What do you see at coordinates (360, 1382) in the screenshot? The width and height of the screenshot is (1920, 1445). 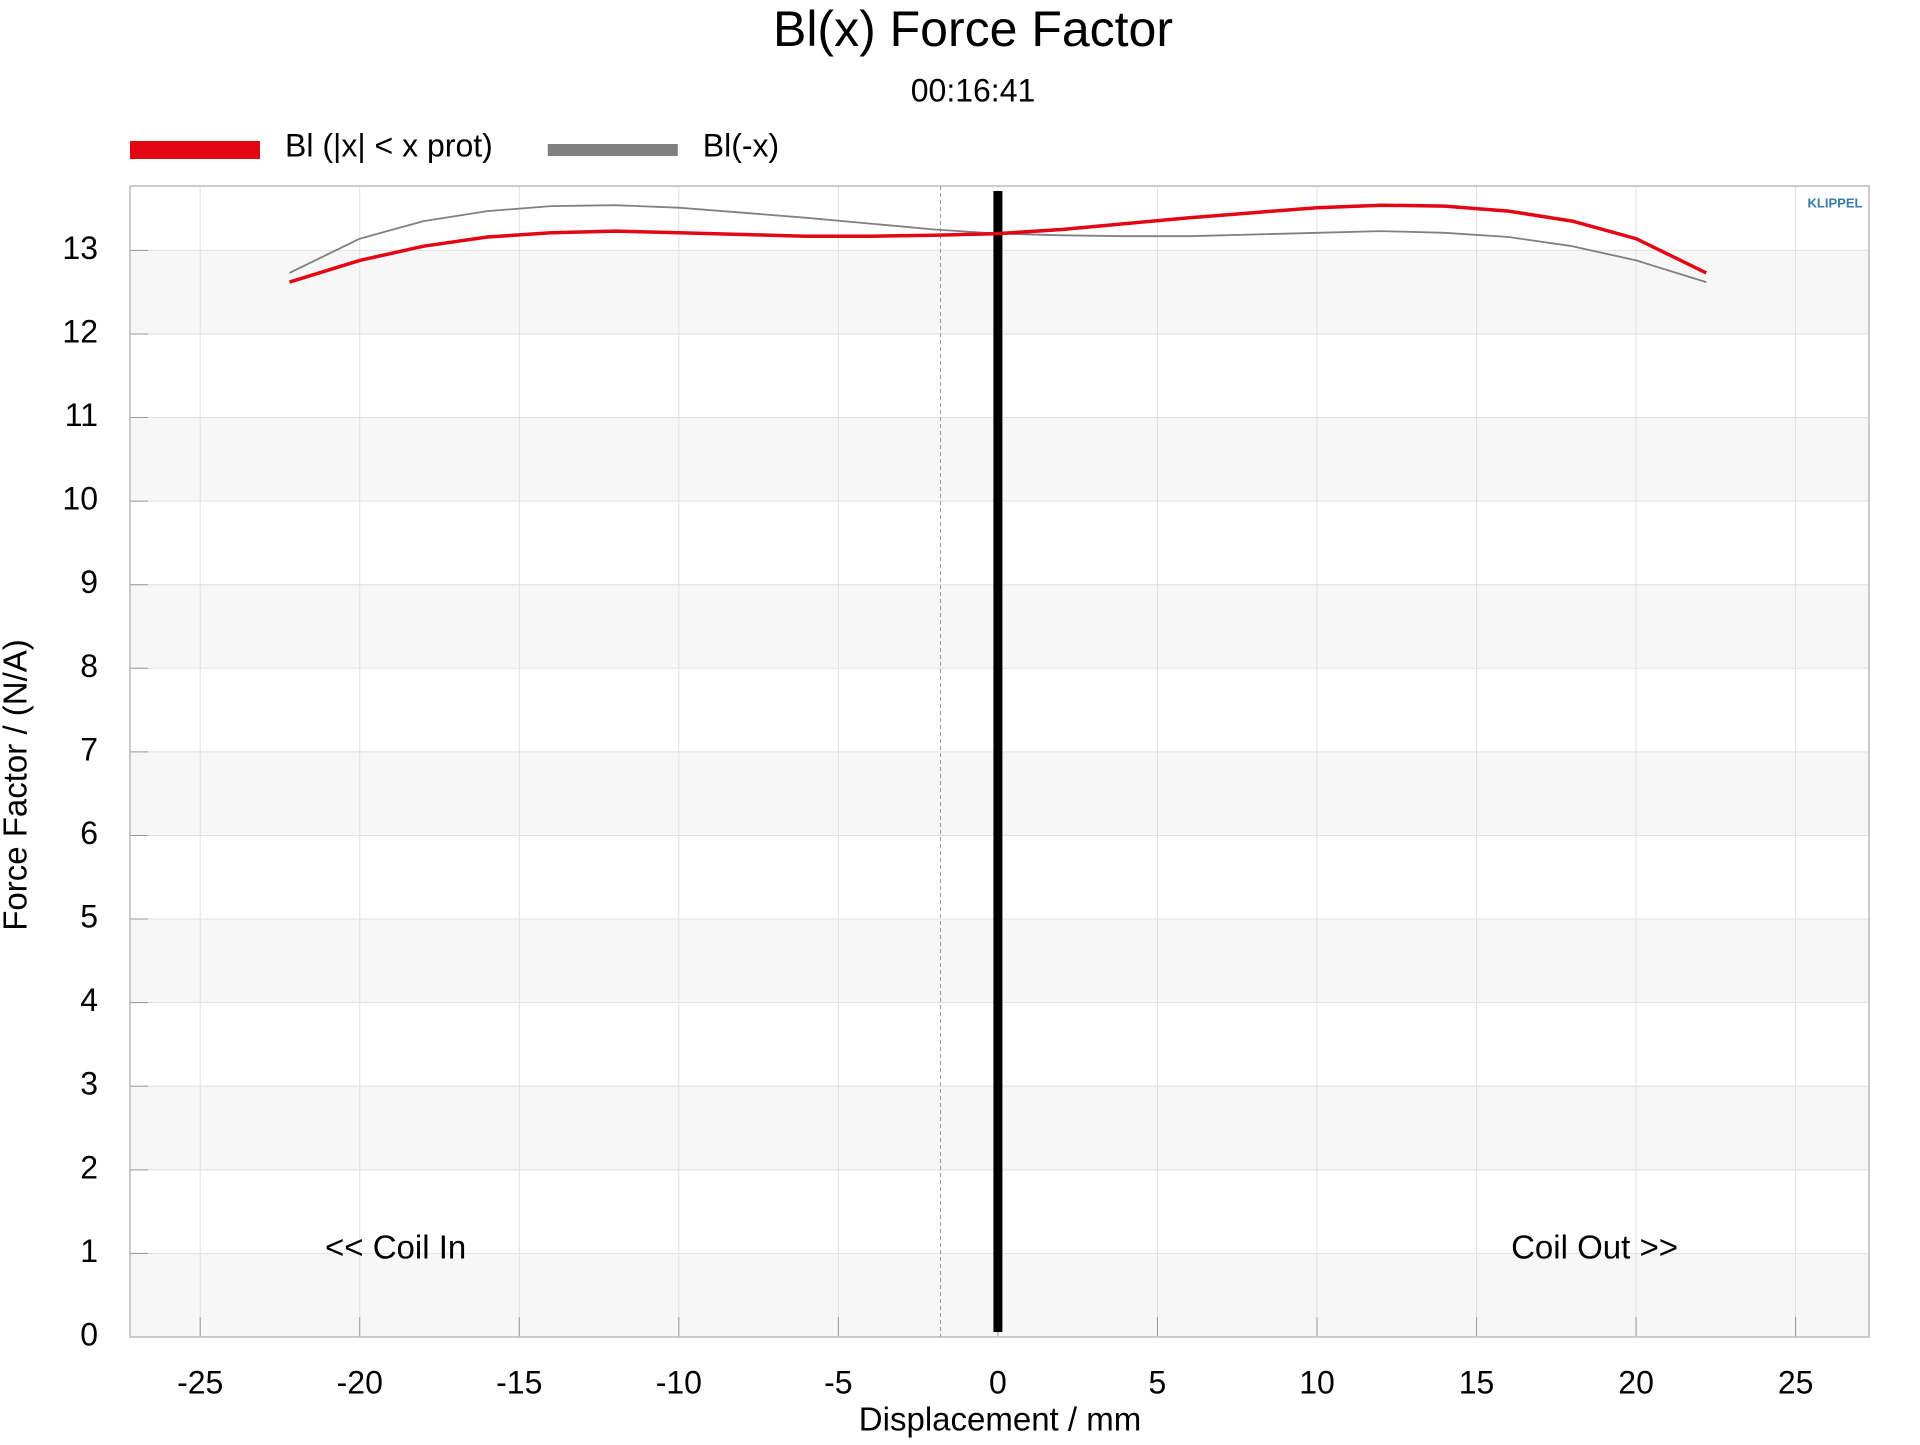 I see `x-tick-label: -20` at bounding box center [360, 1382].